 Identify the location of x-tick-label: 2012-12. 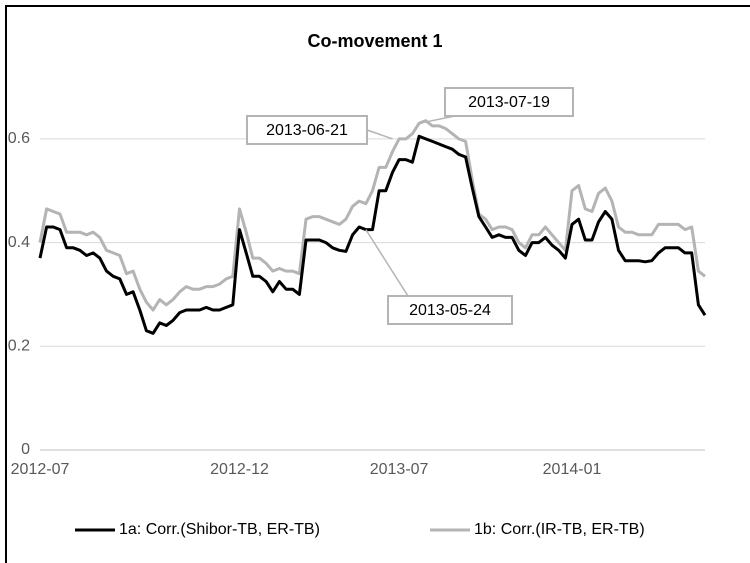
(239, 469).